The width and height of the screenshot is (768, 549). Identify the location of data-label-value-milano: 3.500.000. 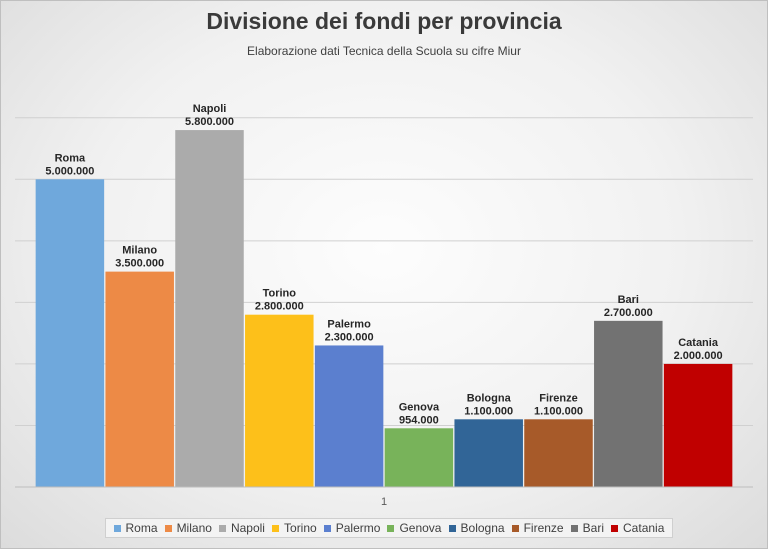
(139, 264).